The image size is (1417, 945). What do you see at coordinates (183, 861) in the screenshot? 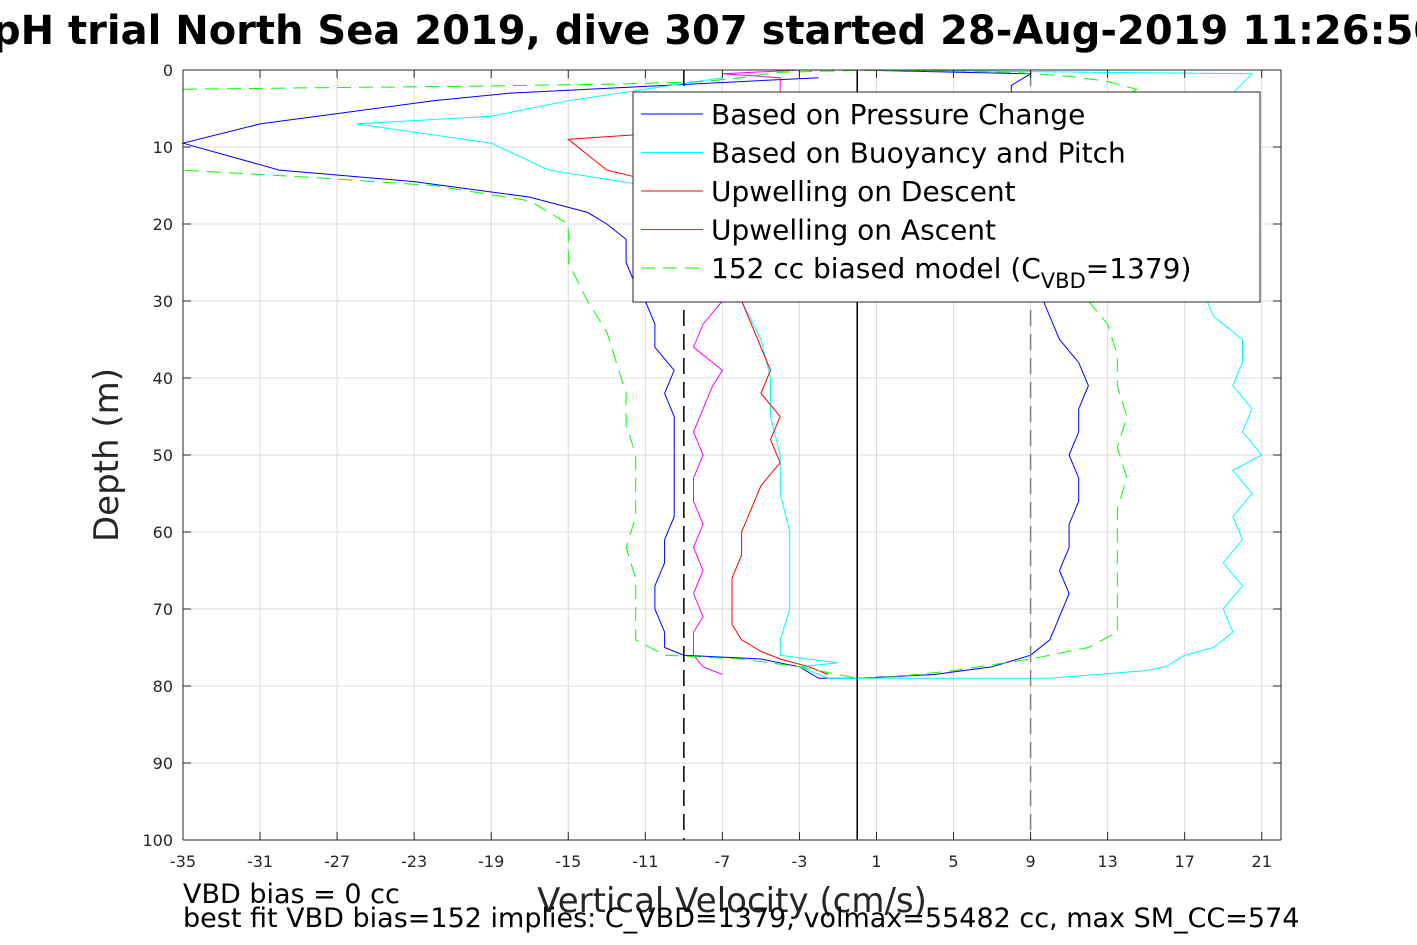
I see `x-tick-label: -35` at bounding box center [183, 861].